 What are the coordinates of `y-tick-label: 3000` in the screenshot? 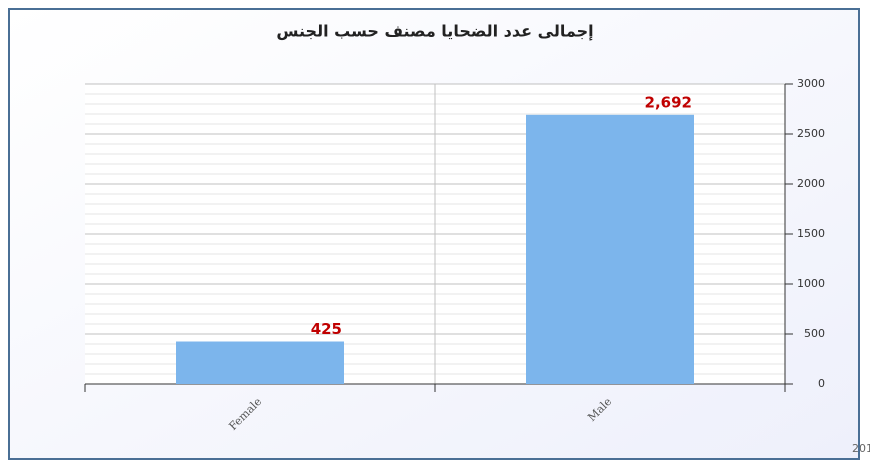 It's located at (811, 83).